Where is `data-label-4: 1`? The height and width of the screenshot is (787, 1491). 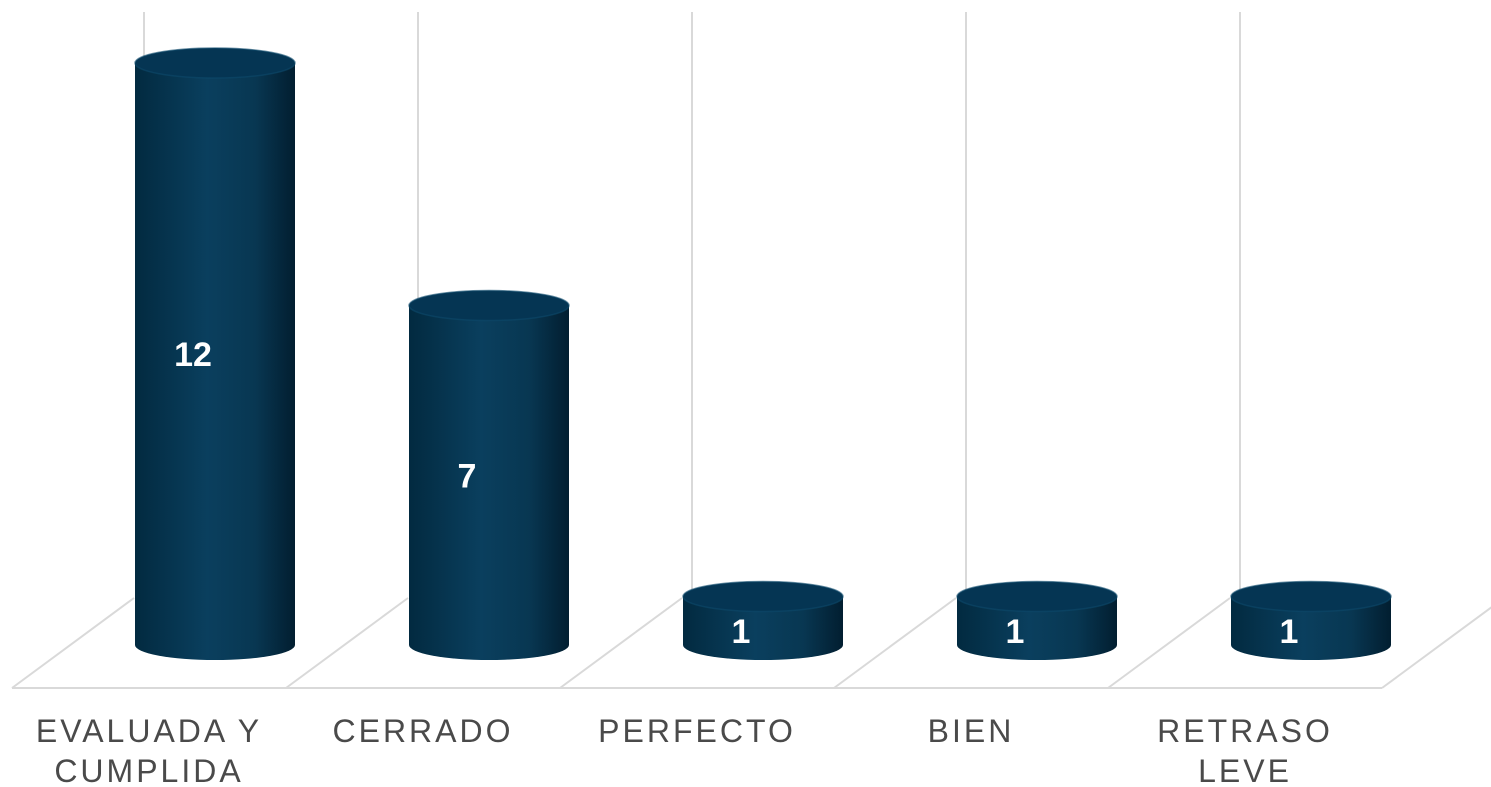
data-label-4: 1 is located at coordinates (1015, 632).